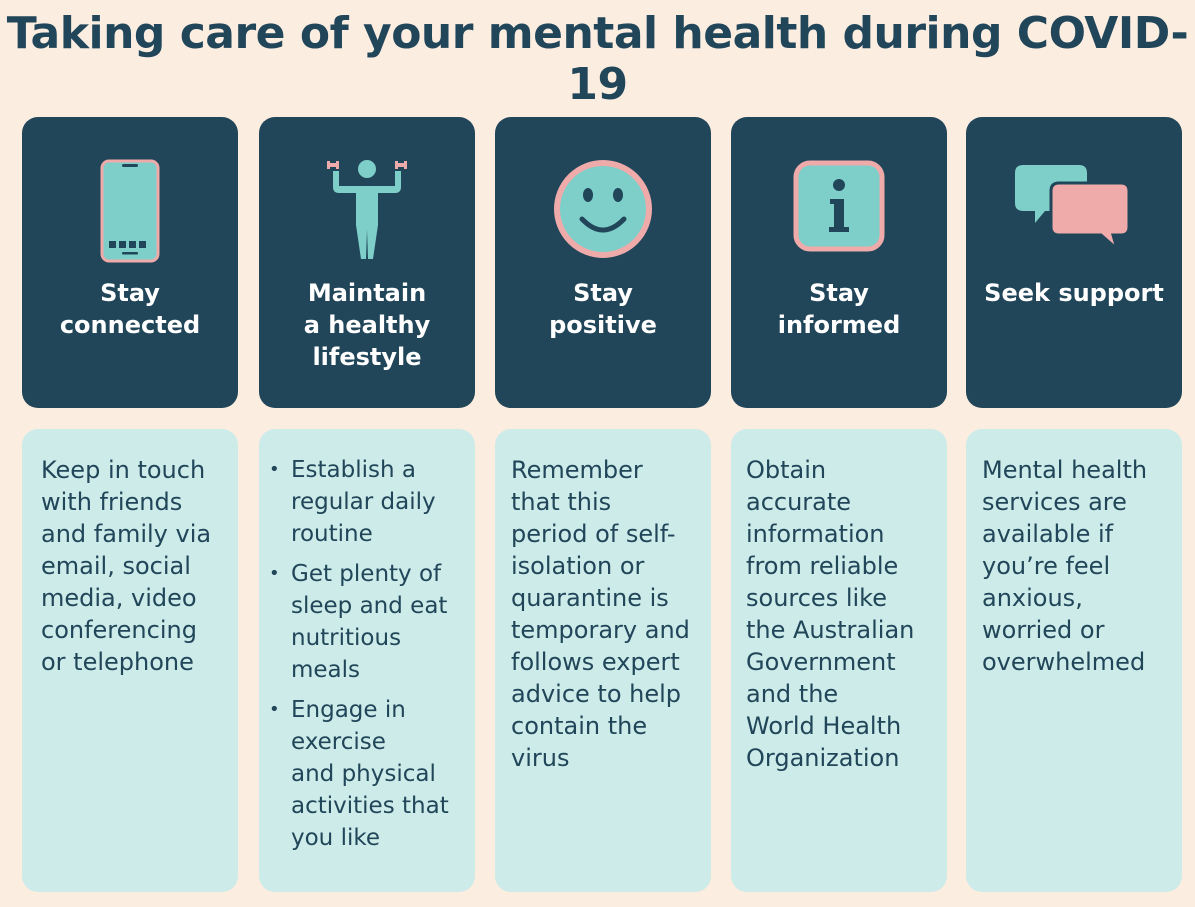 Image resolution: width=1195 pixels, height=907 pixels. I want to click on smartphone-icon, so click(130, 212).